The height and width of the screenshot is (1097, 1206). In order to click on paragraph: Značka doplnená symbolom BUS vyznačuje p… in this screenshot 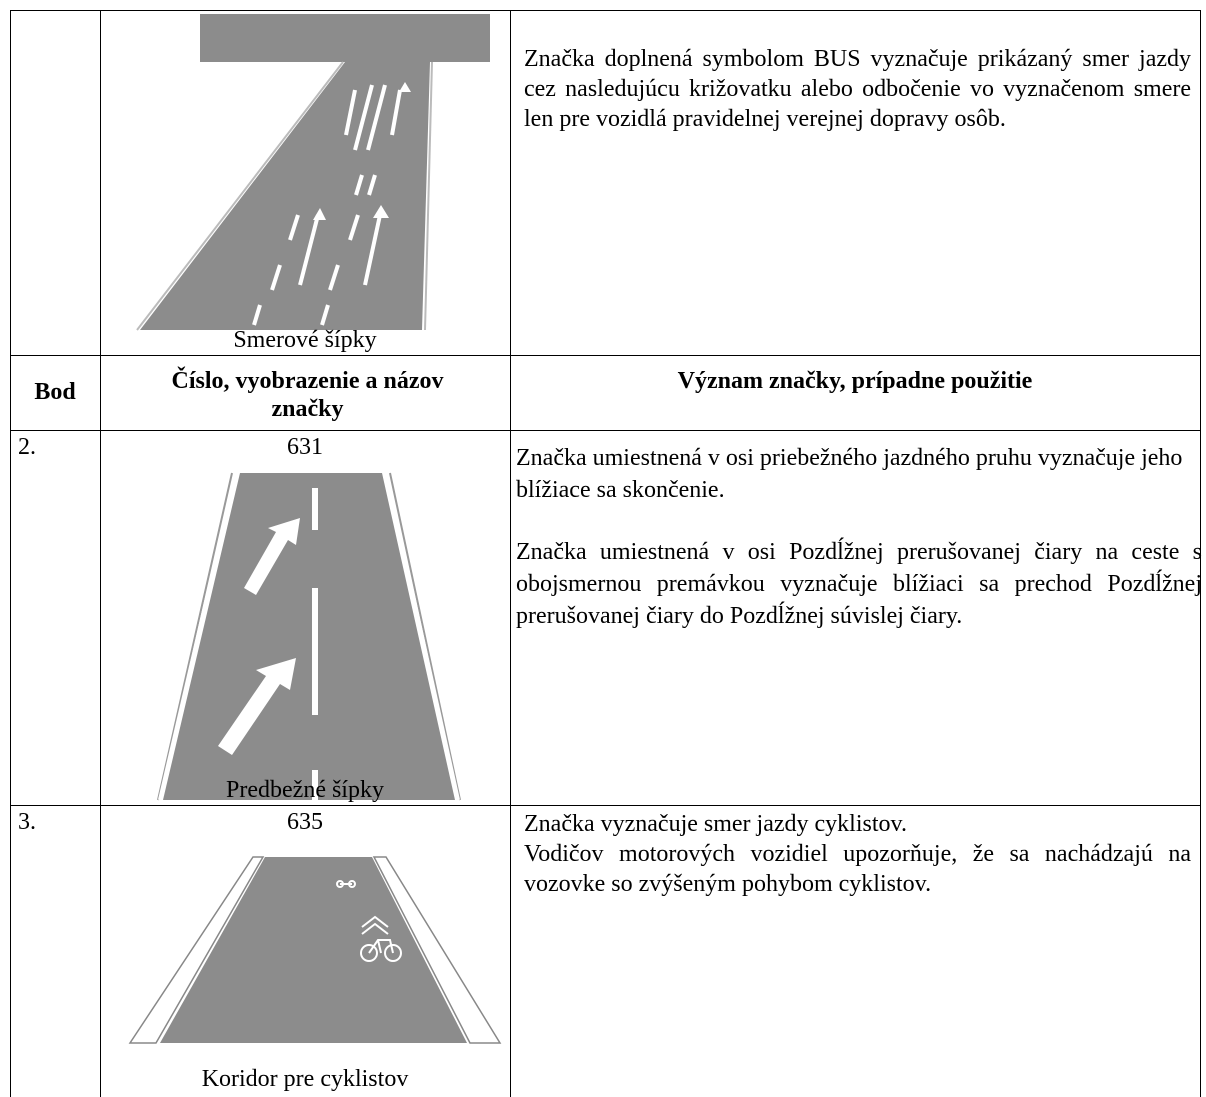, I will do `click(857, 89)`.